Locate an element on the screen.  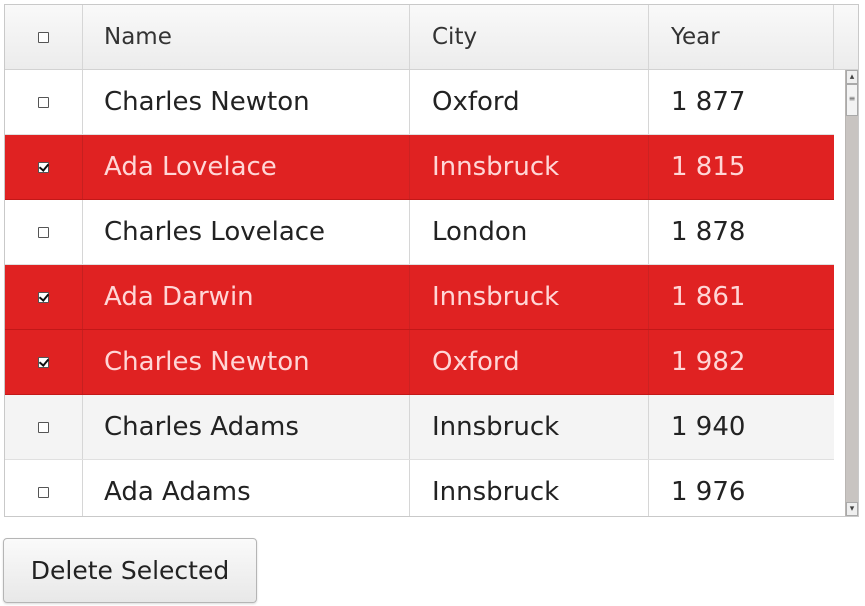
column-header-city: City is located at coordinates (529, 37).